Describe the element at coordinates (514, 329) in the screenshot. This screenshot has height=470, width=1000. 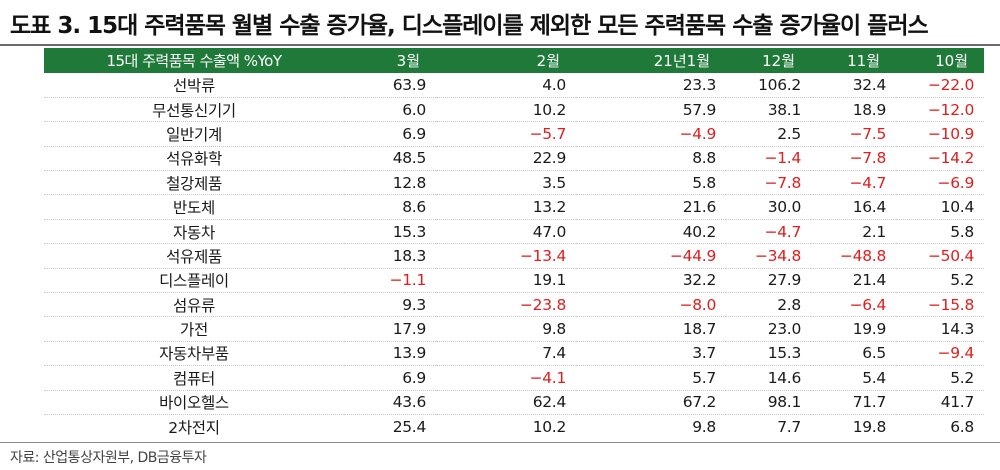
I see `table-row: 가전 17.9 9.8 18.7 23.0 19.9 14.3` at that location.